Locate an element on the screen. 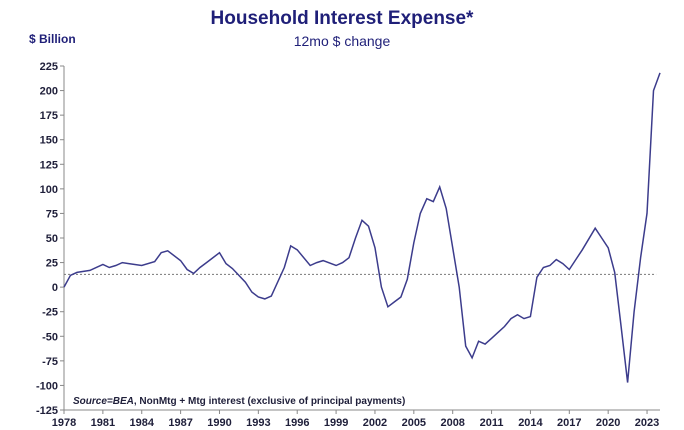  x-tick-label: 2002 is located at coordinates (375, 423).